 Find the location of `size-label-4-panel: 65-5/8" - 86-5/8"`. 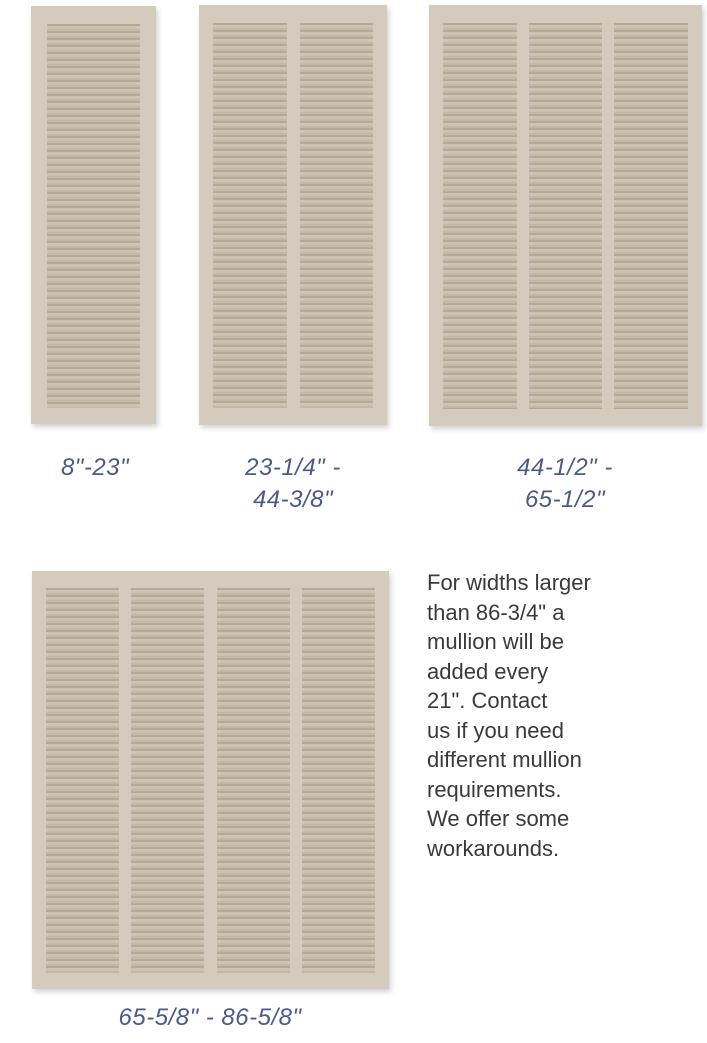

size-label-4-panel: 65-5/8" - 86-5/8" is located at coordinates (210, 1017).